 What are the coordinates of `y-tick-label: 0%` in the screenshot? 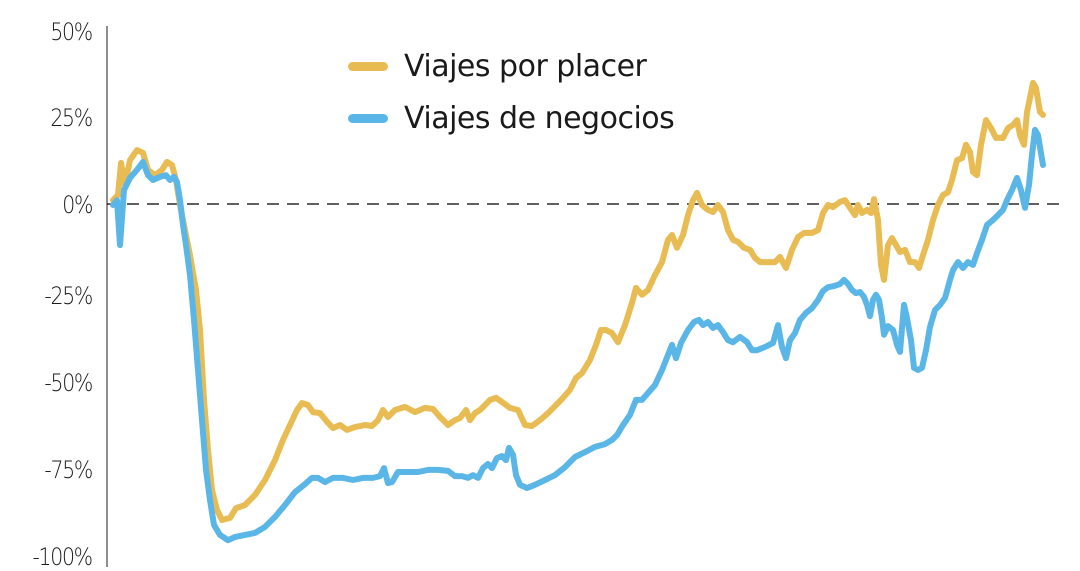 It's located at (77, 205).